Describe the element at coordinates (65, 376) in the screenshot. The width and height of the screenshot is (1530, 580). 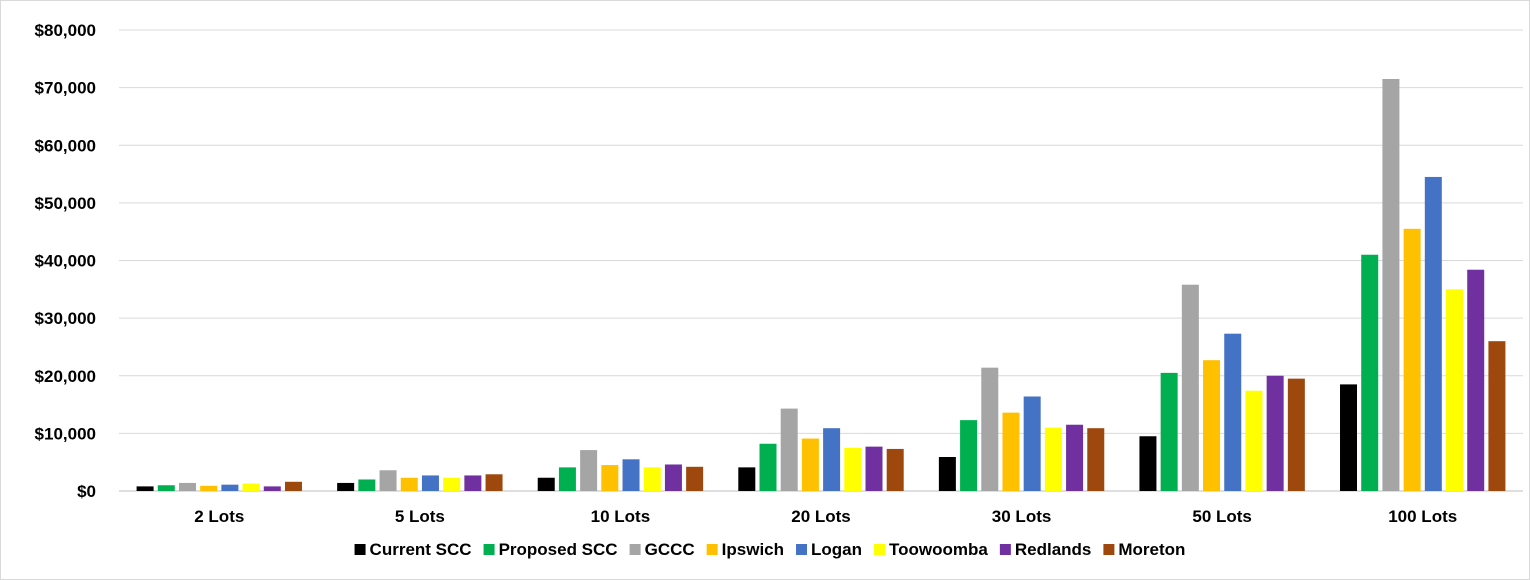
I see `y-tick-label: $20,000` at that location.